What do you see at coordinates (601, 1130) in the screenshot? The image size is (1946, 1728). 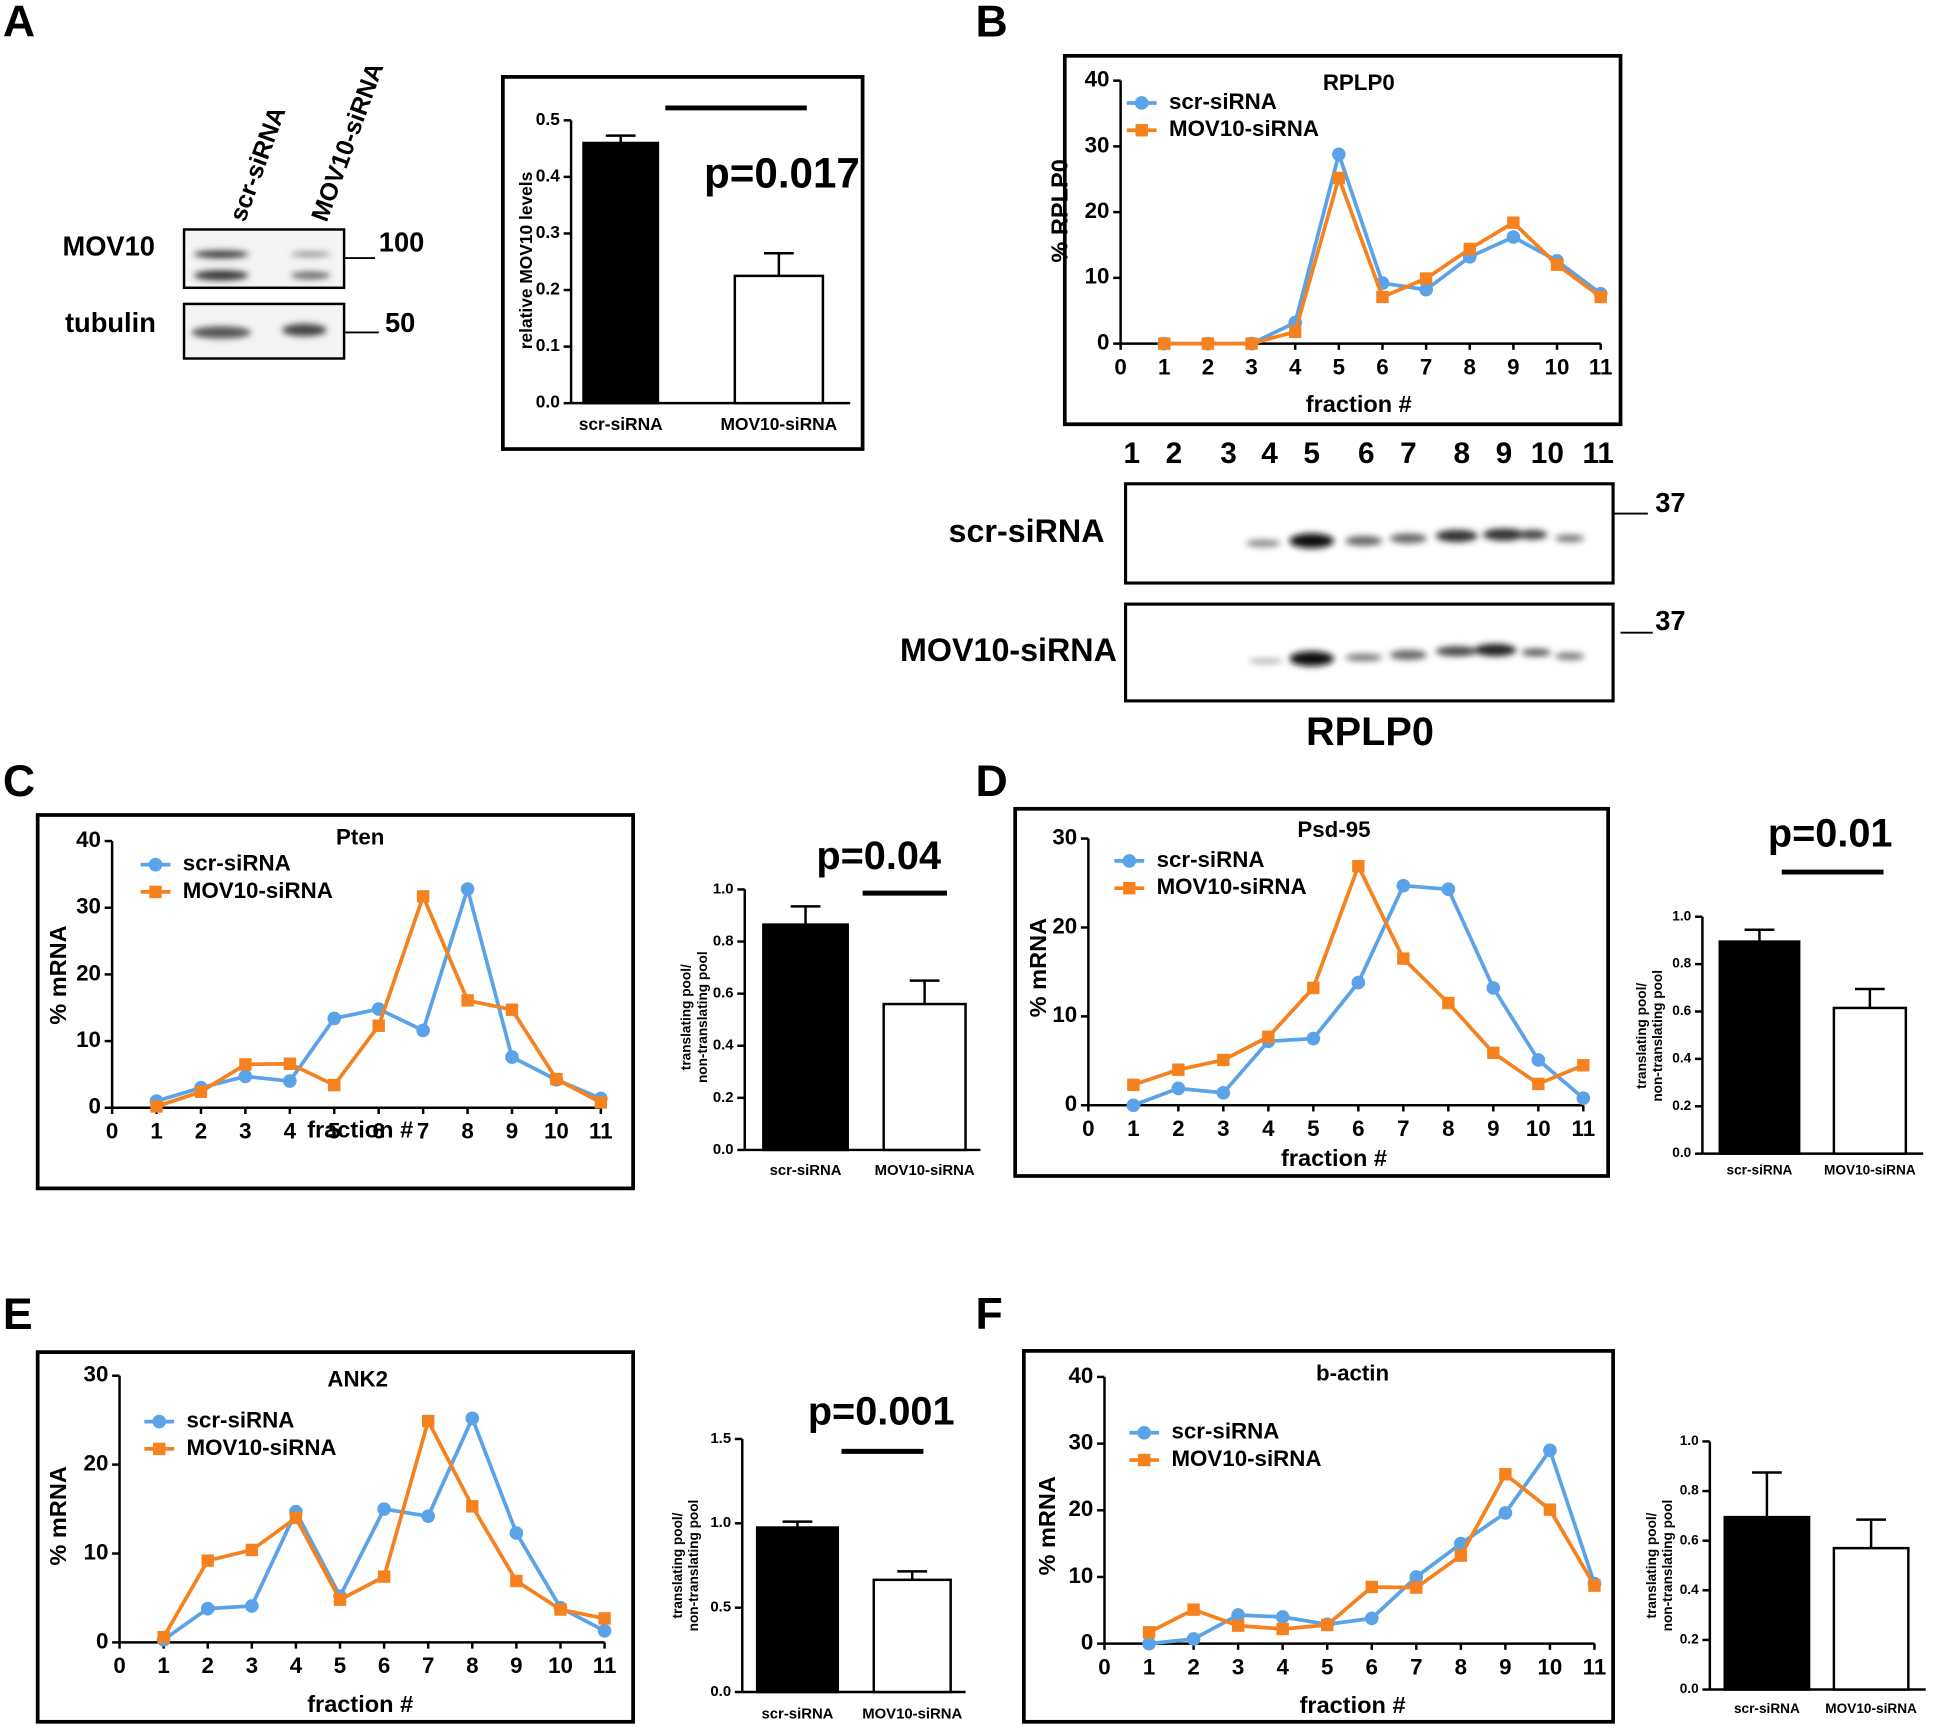 I see `x-tick-label: 11` at bounding box center [601, 1130].